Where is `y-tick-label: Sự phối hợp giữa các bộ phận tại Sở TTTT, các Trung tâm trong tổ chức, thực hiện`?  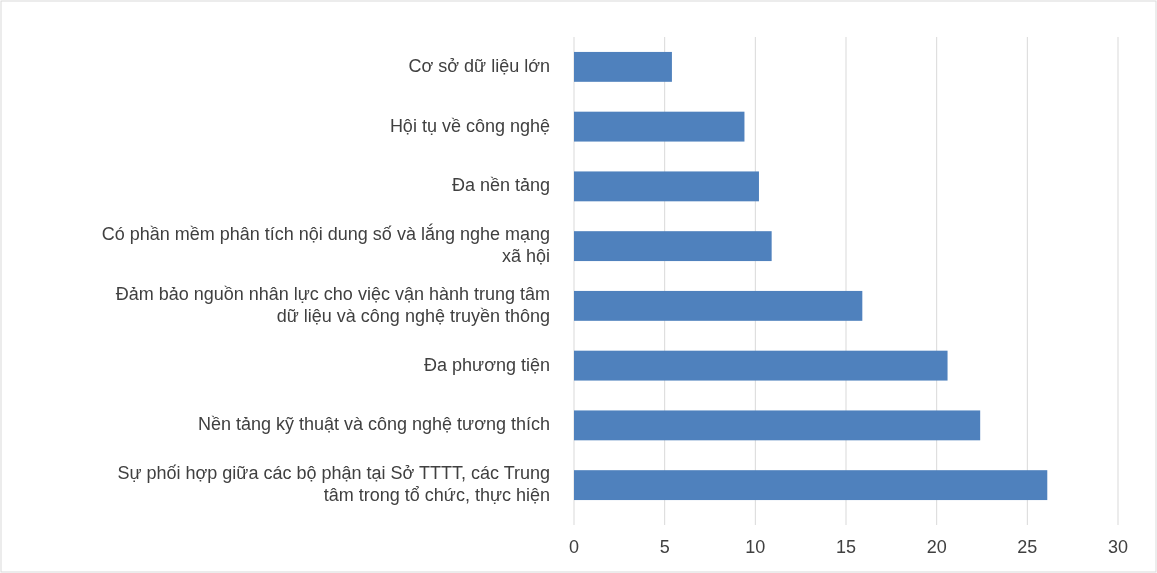 y-tick-label: Sự phối hợp giữa các bộ phận tại Sở TTTT, các Trung tâm trong tổ chức, thực hiện is located at coordinates (333, 483).